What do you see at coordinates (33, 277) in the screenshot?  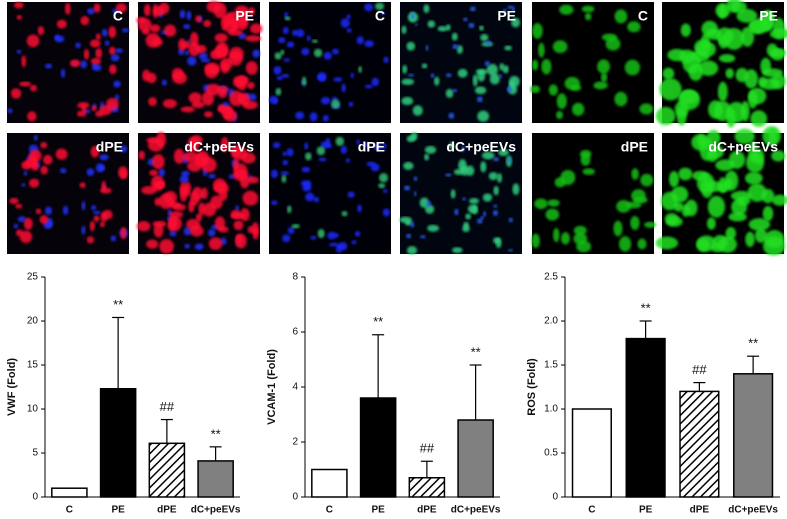 I see `y-tick-label: 25` at bounding box center [33, 277].